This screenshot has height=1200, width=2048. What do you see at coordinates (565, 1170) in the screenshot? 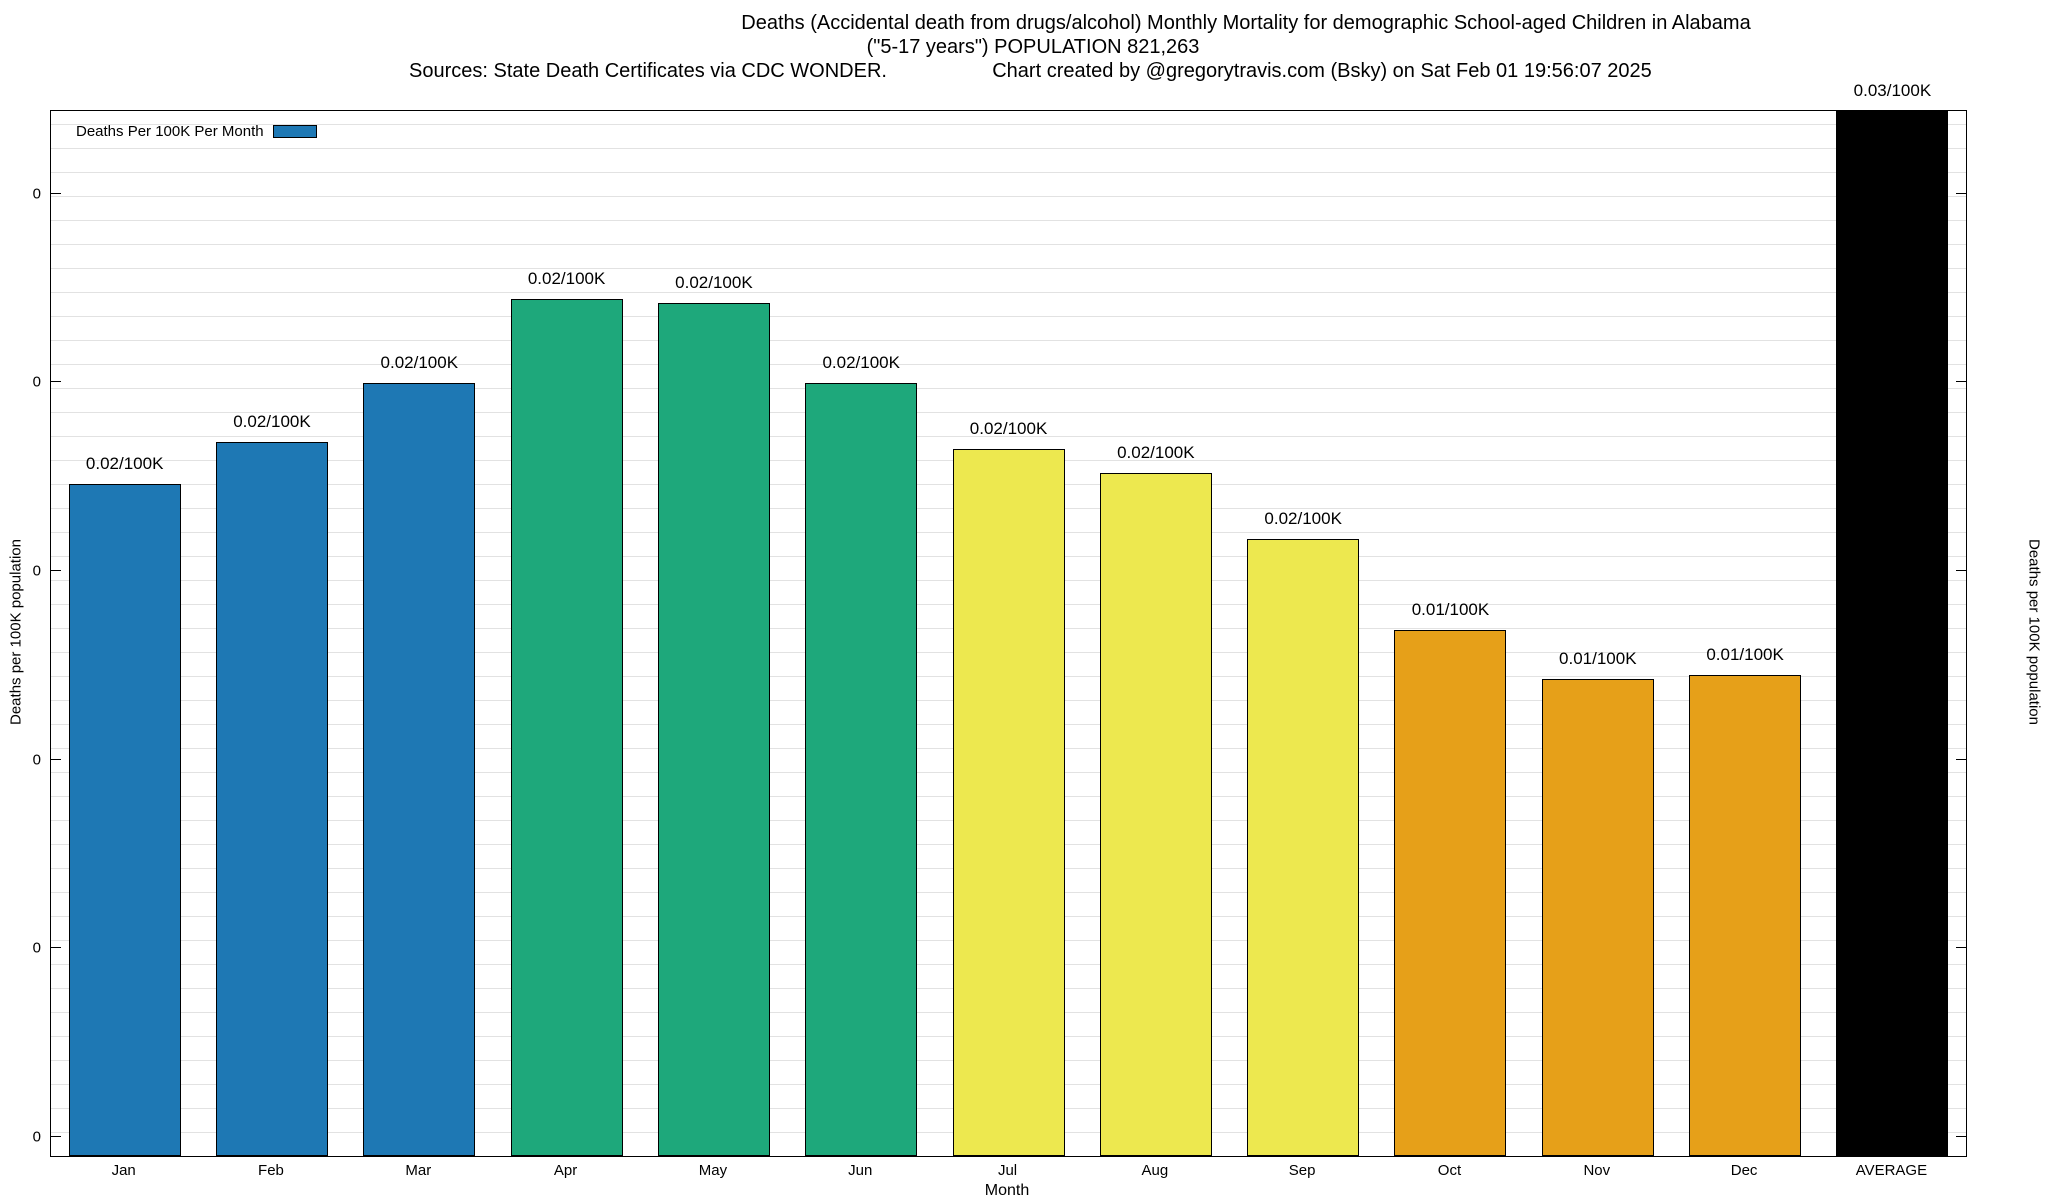
I see `x-tick-label-apr: Apr` at bounding box center [565, 1170].